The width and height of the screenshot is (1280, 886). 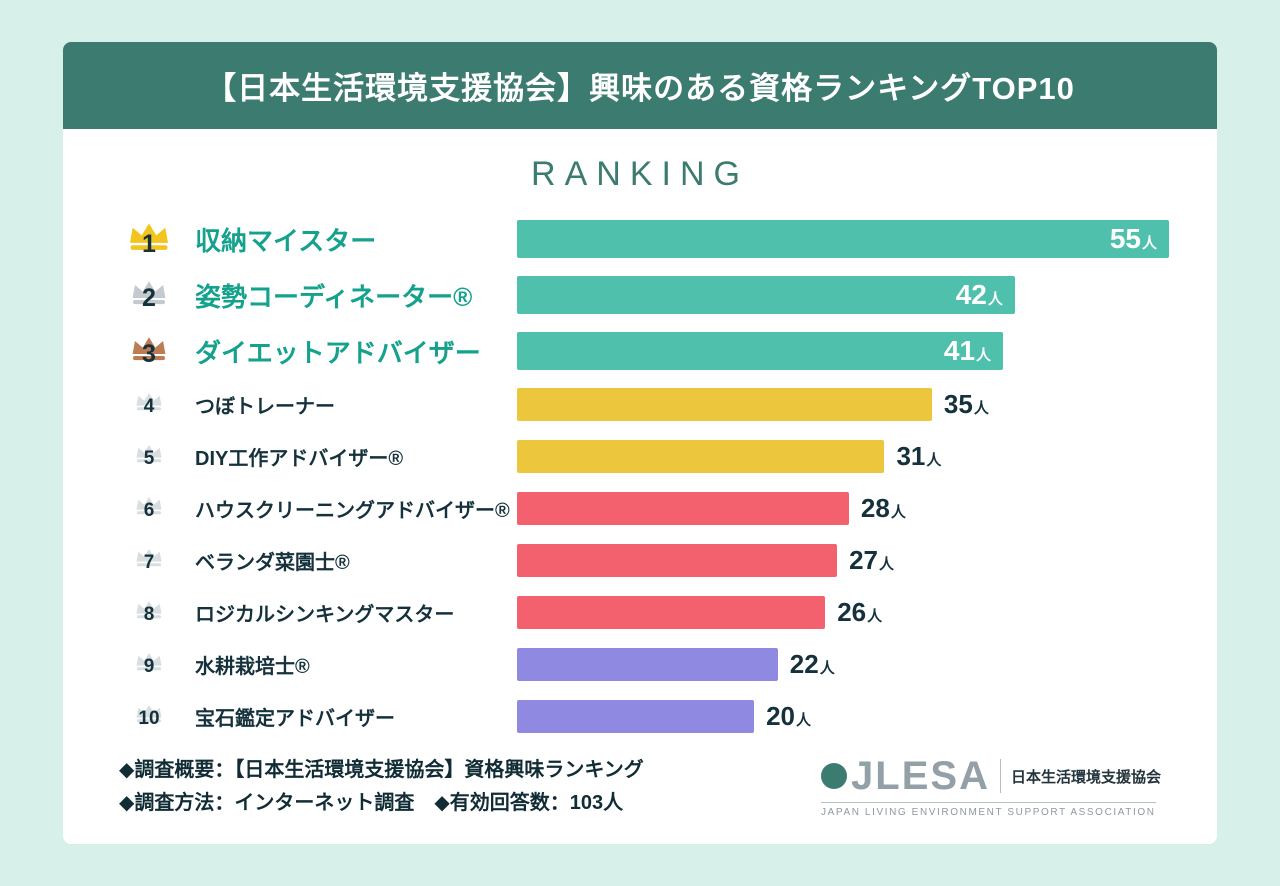 I want to click on rank-badge: 2, so click(x=149, y=295).